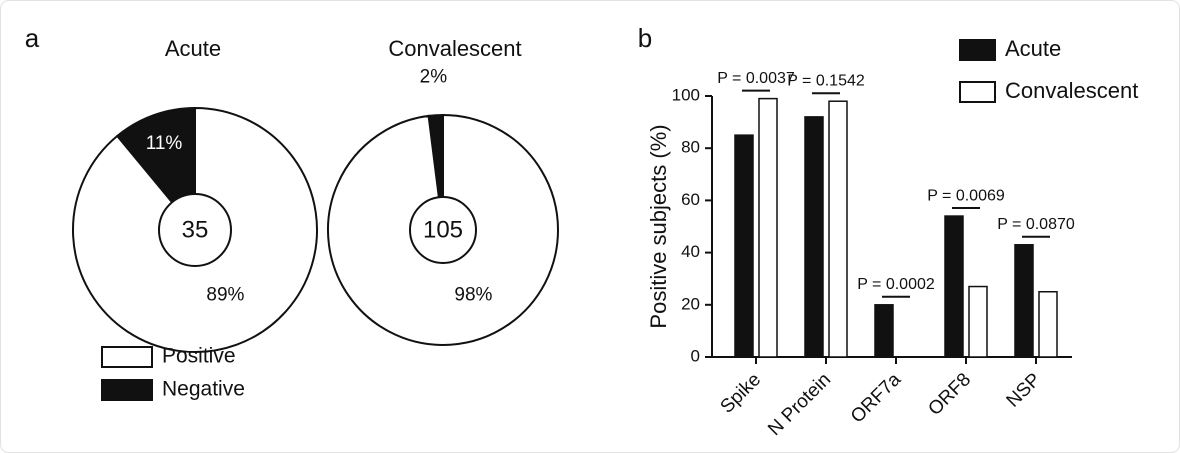  I want to click on y-tick-label: 0, so click(695, 355).